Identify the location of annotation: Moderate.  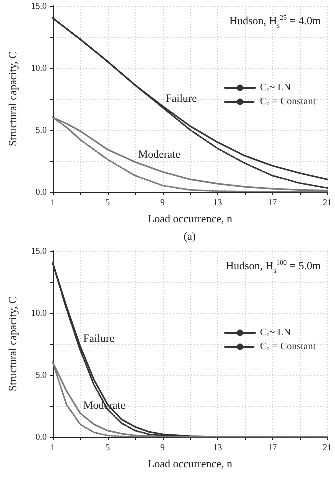
(159, 155).